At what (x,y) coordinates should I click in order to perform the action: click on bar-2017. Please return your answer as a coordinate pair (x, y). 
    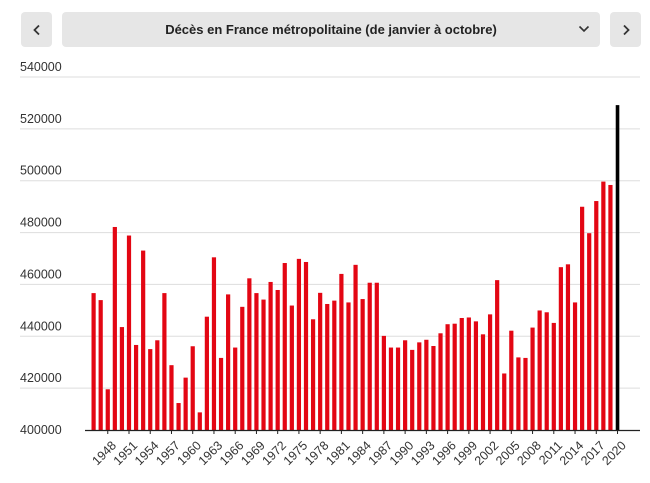
    Looking at the image, I should click on (596, 315).